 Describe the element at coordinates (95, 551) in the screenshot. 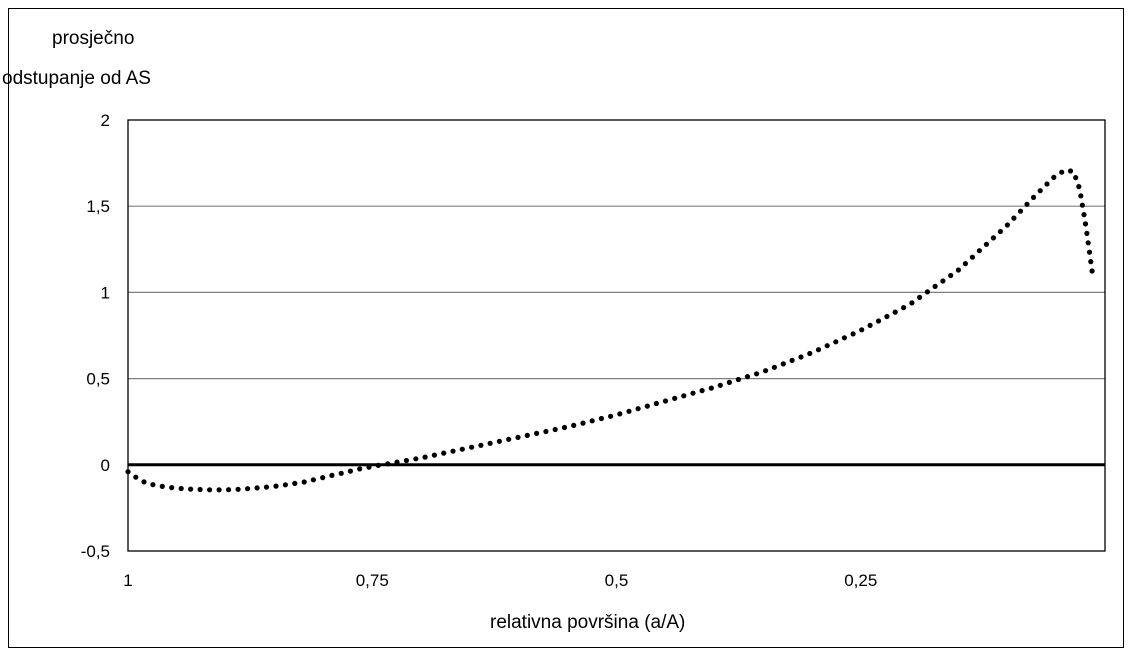

I see `y-tick-label-5: -0,5` at that location.